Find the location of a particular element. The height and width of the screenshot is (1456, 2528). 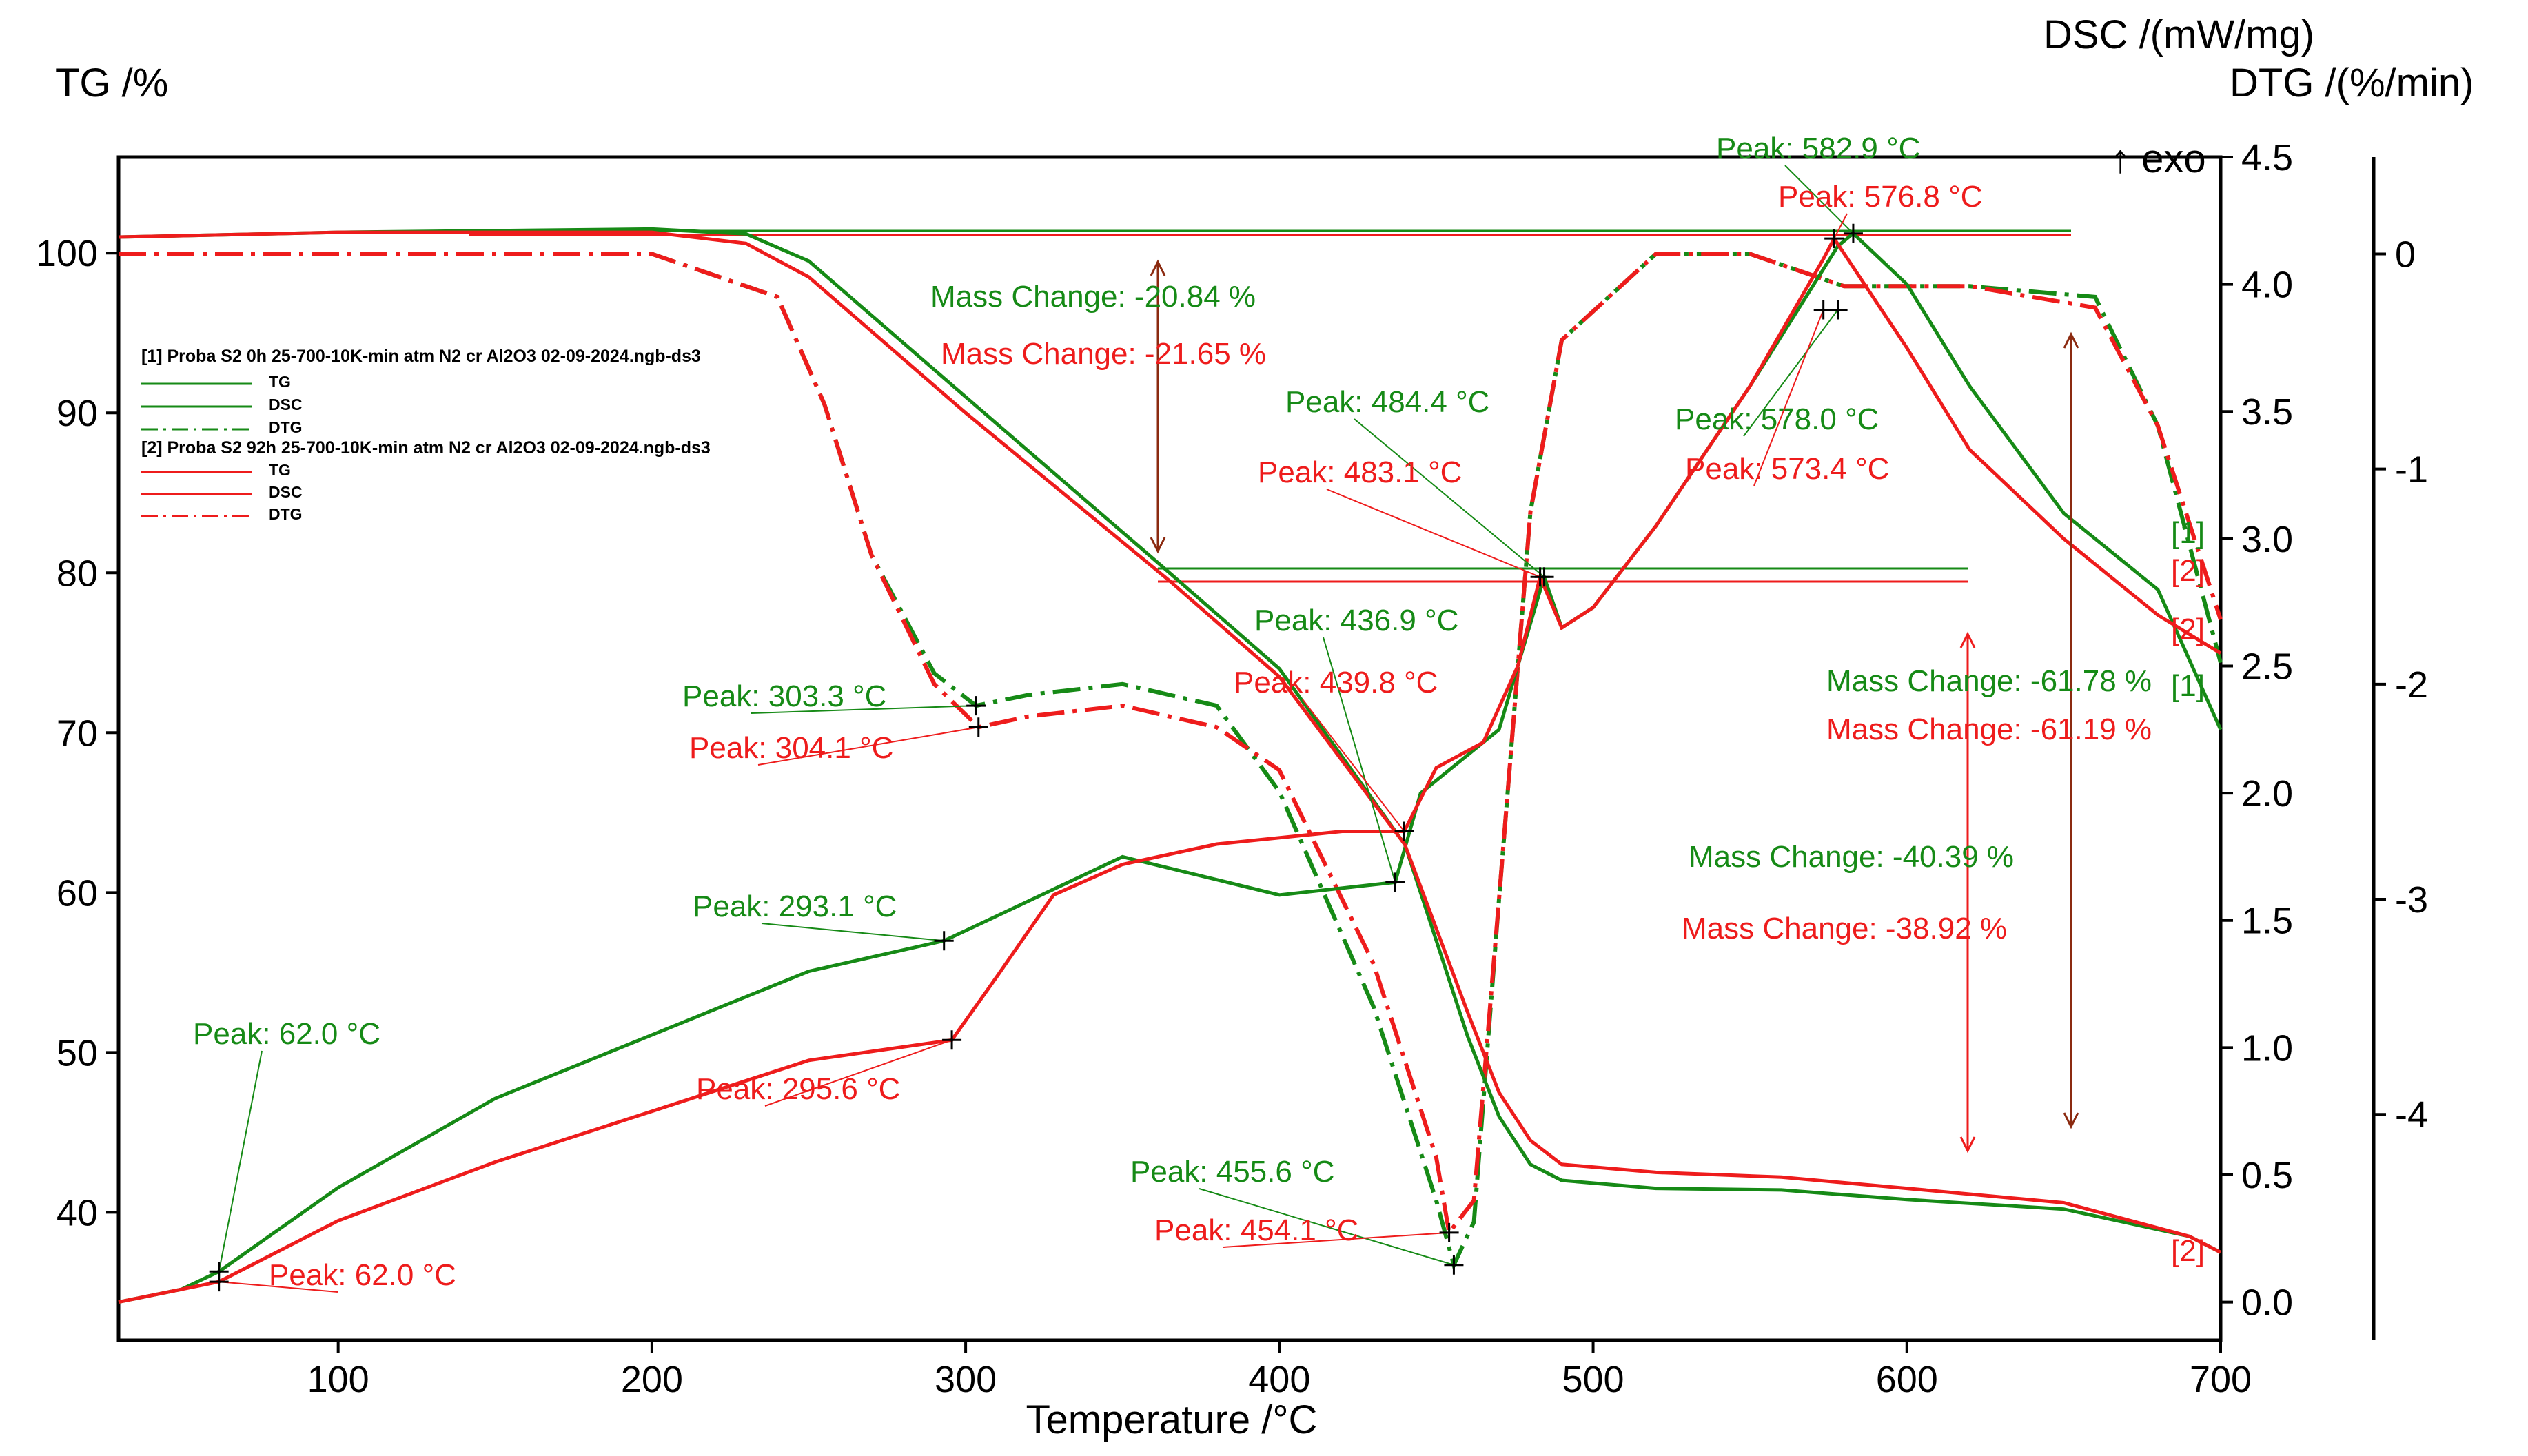

tg-tick-label: 40 is located at coordinates (77, 1212).